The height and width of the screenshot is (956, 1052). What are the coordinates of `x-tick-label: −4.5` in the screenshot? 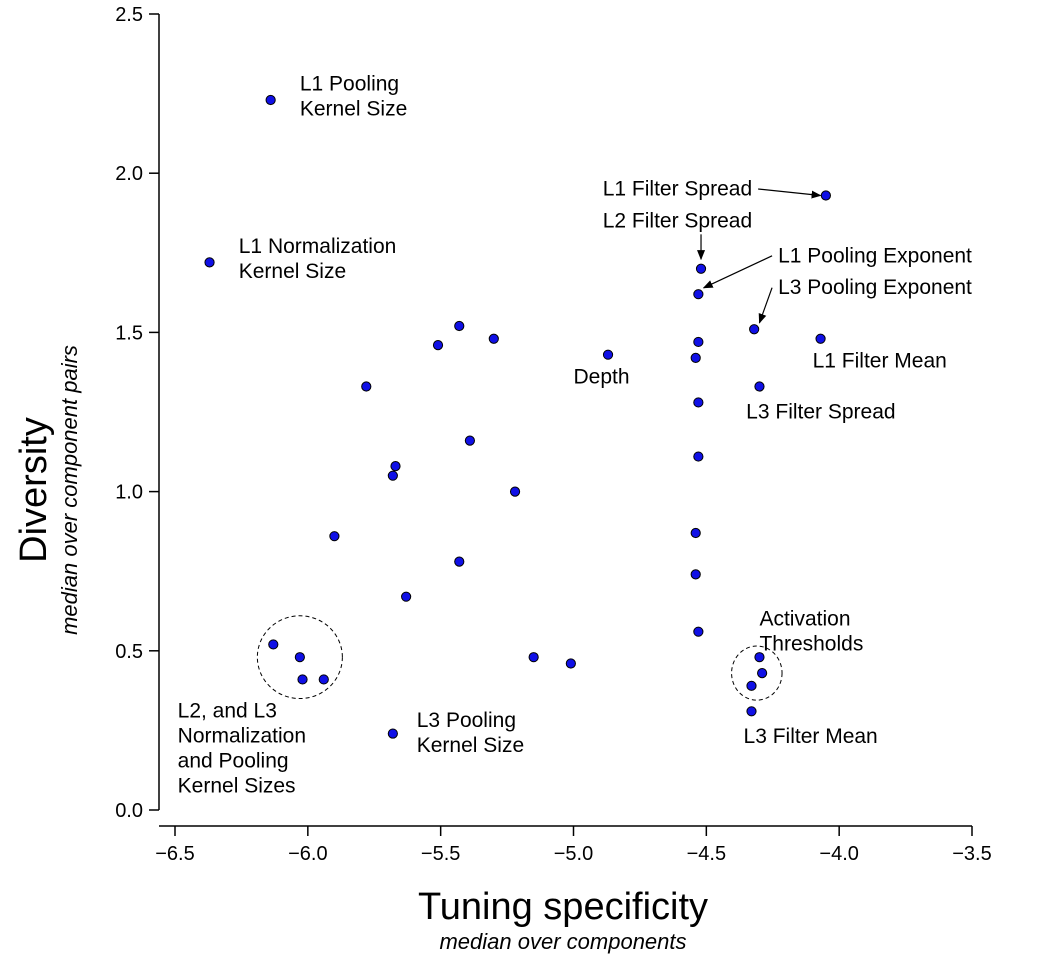 It's located at (706, 854).